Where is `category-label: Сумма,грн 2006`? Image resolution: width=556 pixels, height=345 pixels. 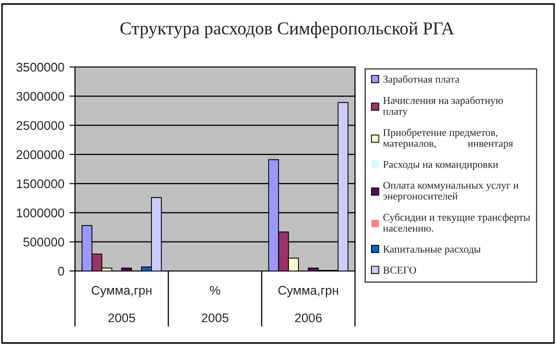
category-label: Сумма,грн 2006 is located at coordinates (308, 304).